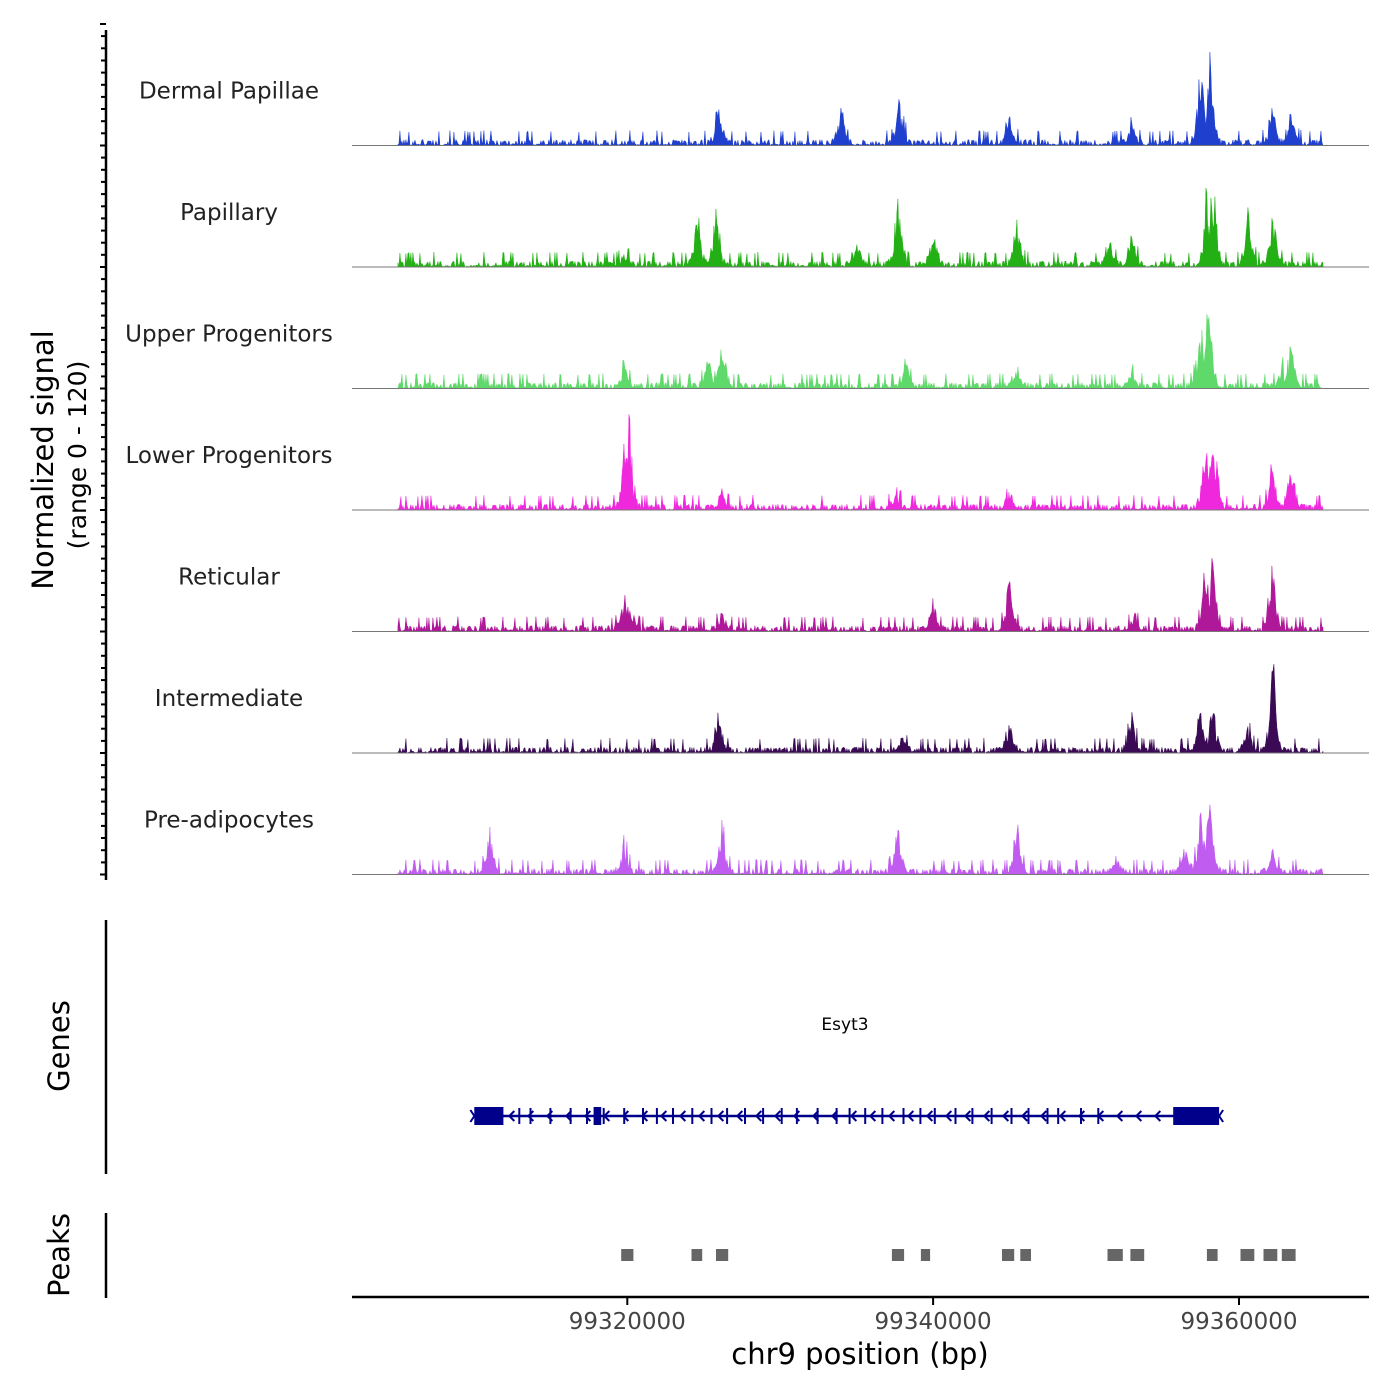 Image resolution: width=1400 pixels, height=1400 pixels. I want to click on gene-start-cap, so click(472, 1116).